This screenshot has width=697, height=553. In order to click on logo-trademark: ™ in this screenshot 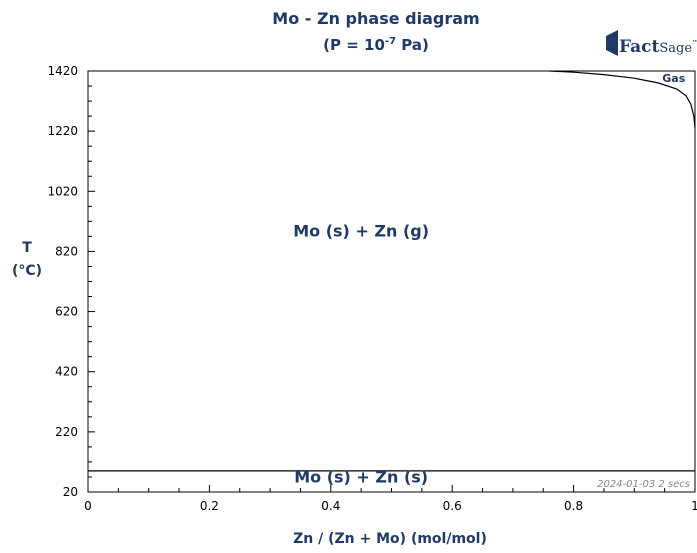, I will do `click(694, 42)`.